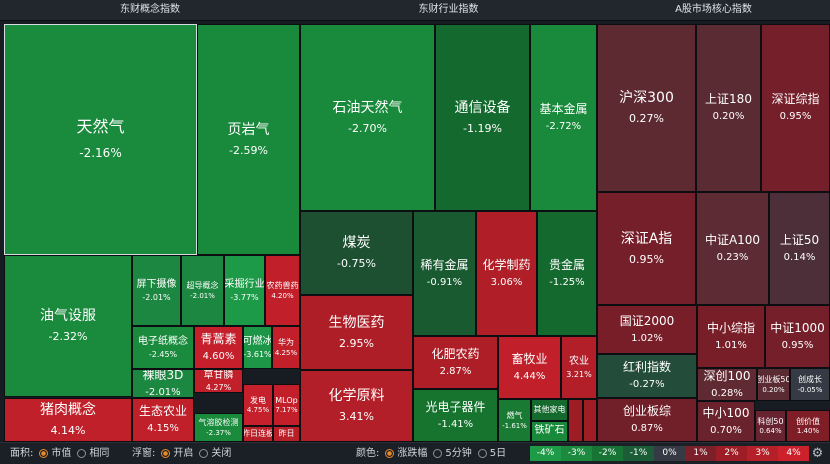 The height and width of the screenshot is (464, 830). I want to click on treemap-tile: 科创50 0.64%, so click(770, 426).